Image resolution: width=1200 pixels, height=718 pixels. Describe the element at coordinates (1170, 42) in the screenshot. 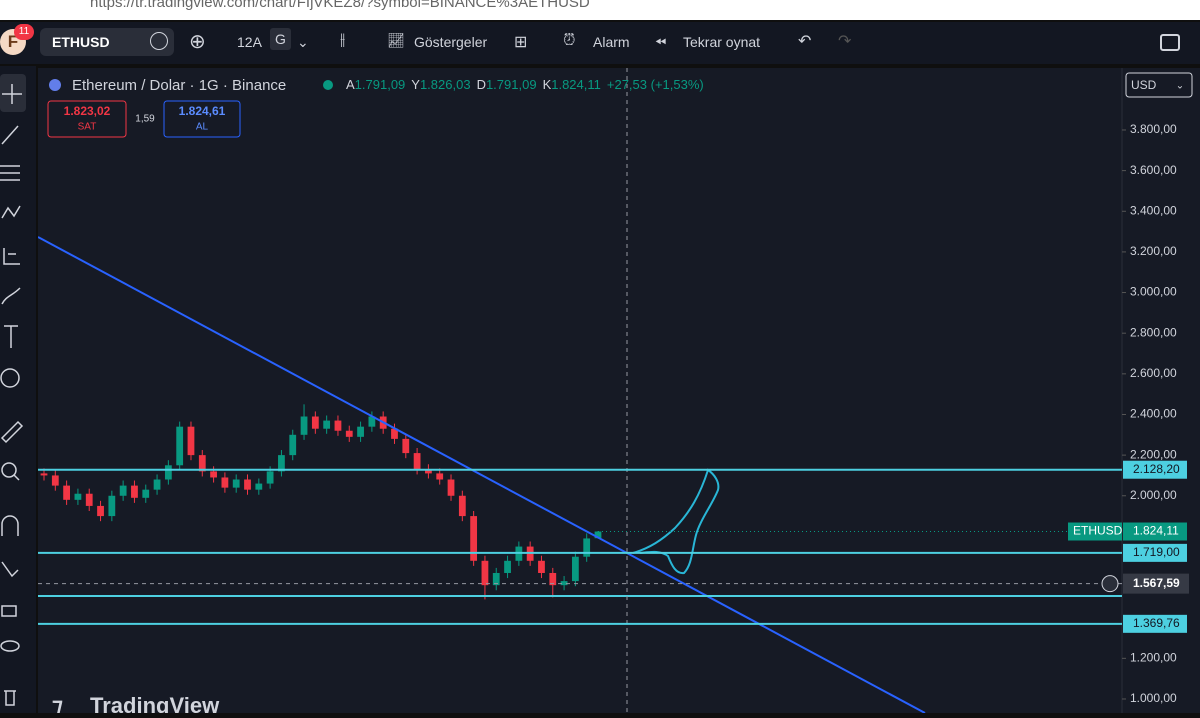

I see `fullscreen-button` at that location.